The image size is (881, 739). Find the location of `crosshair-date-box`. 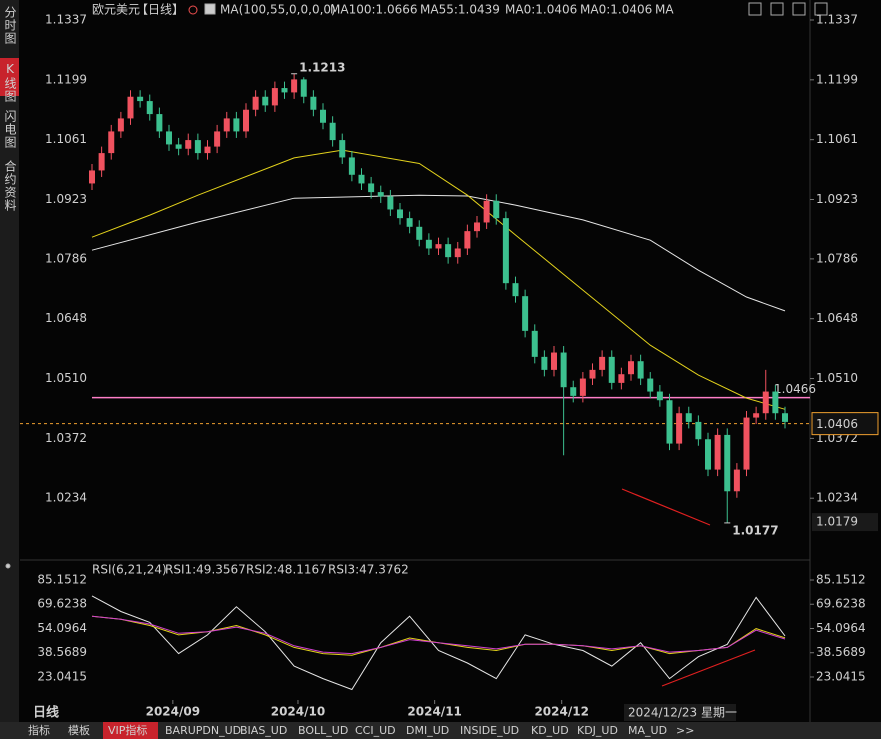

crosshair-date-box is located at coordinates (680, 712).